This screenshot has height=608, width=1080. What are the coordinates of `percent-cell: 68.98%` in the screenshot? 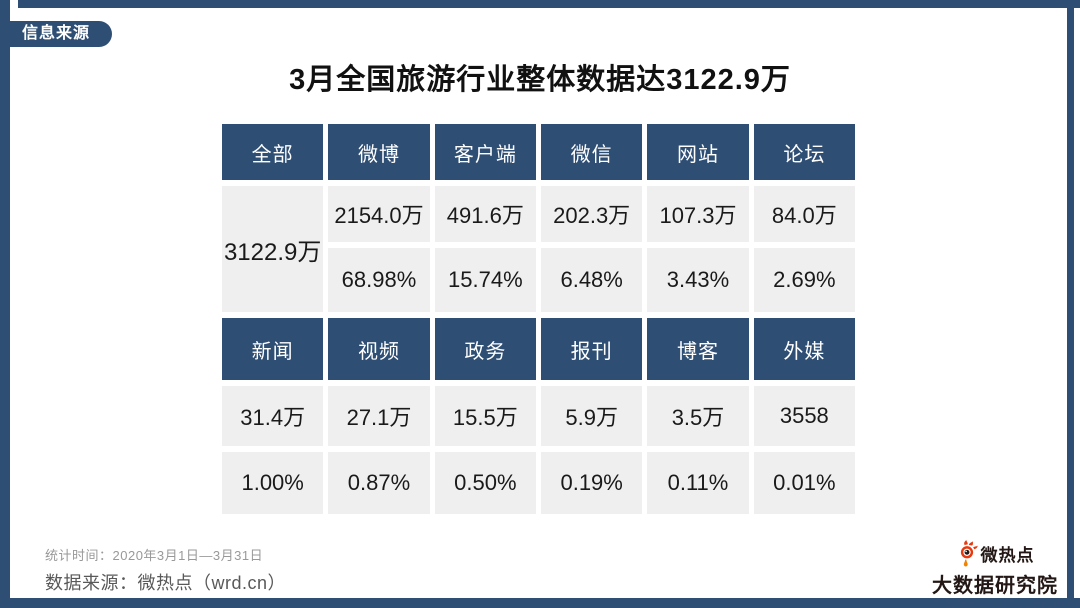 It's located at (379, 280).